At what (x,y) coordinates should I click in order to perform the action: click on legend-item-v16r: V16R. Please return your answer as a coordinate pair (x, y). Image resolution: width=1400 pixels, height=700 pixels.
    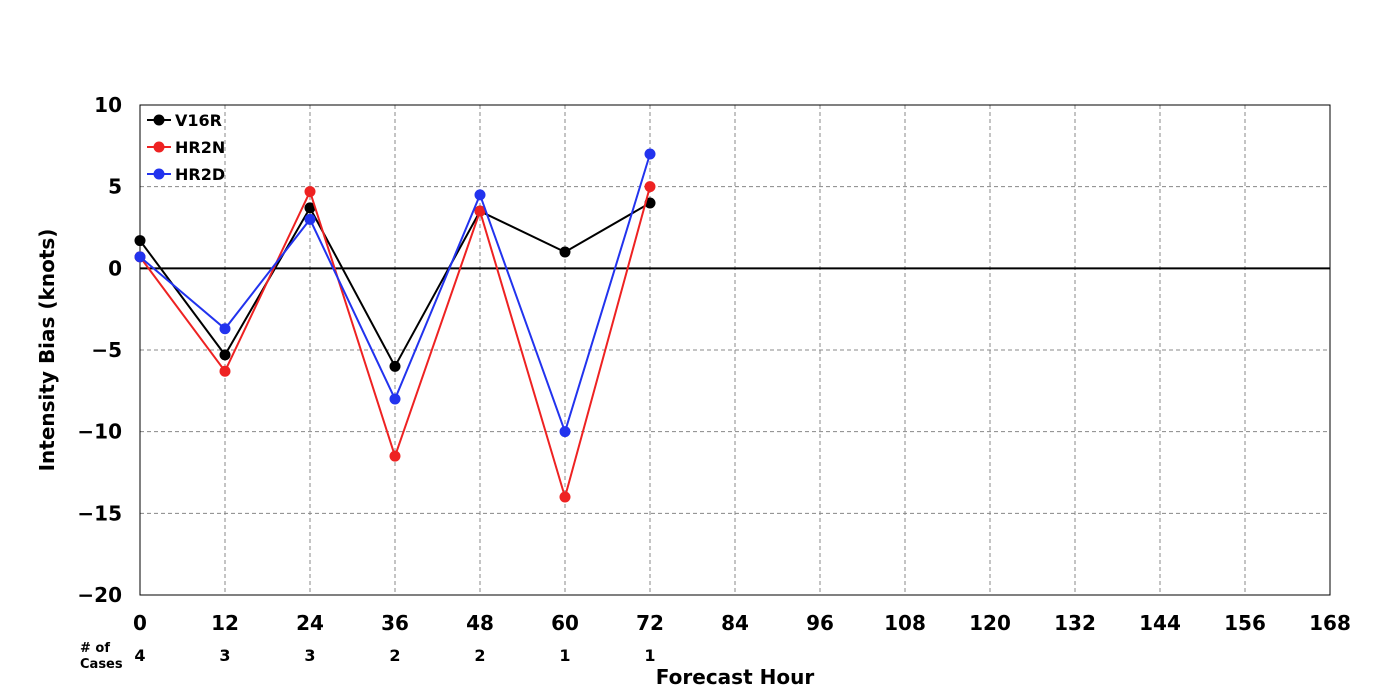
    Looking at the image, I should click on (184, 120).